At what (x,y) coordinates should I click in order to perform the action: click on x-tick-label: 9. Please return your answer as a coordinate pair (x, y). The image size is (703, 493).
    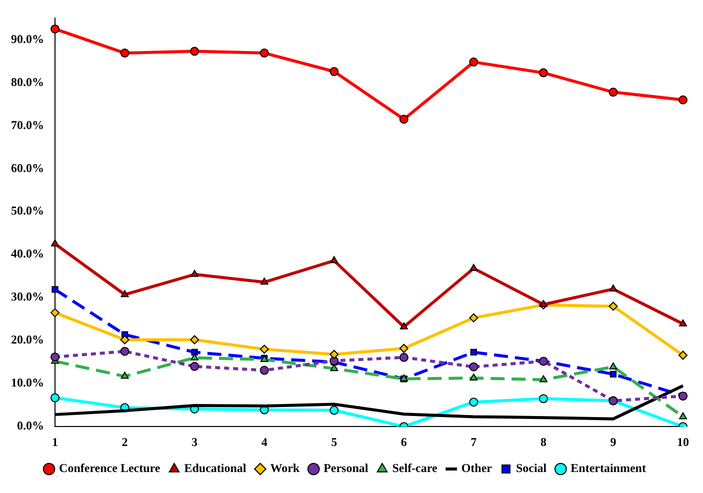
    Looking at the image, I should click on (613, 441).